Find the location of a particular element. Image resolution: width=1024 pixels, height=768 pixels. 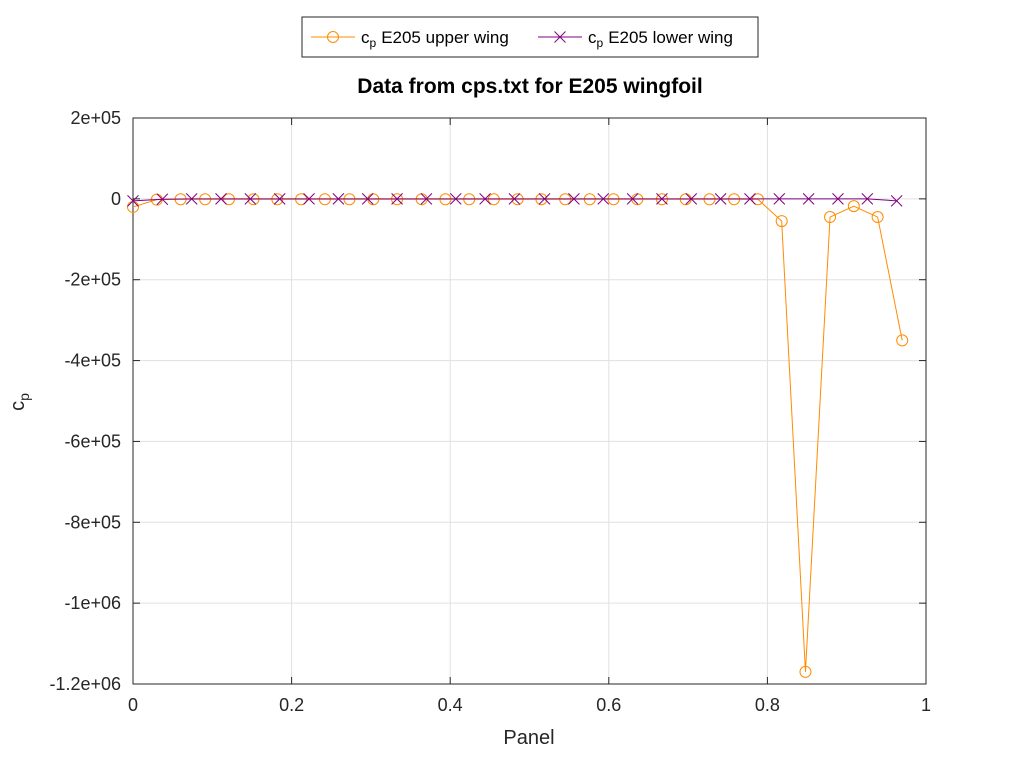

legend-entry: cp E205 upper wing is located at coordinates (410, 39).